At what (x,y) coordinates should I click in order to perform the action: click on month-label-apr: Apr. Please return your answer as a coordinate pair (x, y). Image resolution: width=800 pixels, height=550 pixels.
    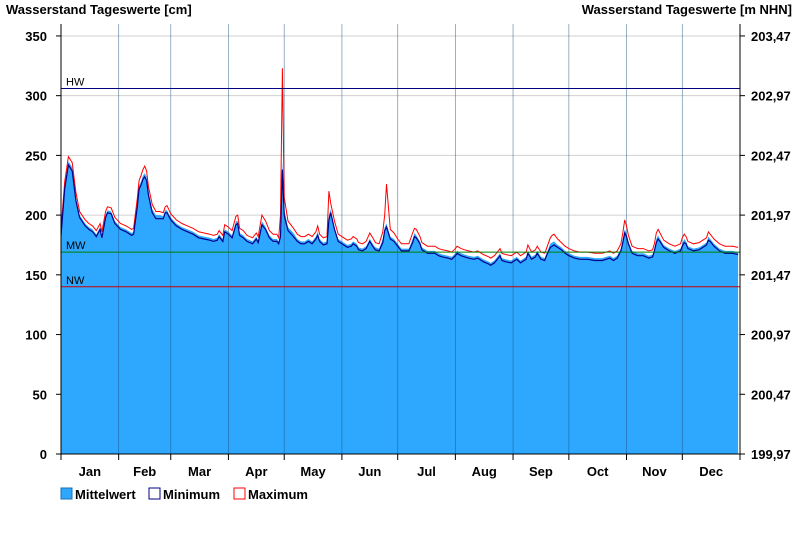
    Looking at the image, I should click on (256, 471).